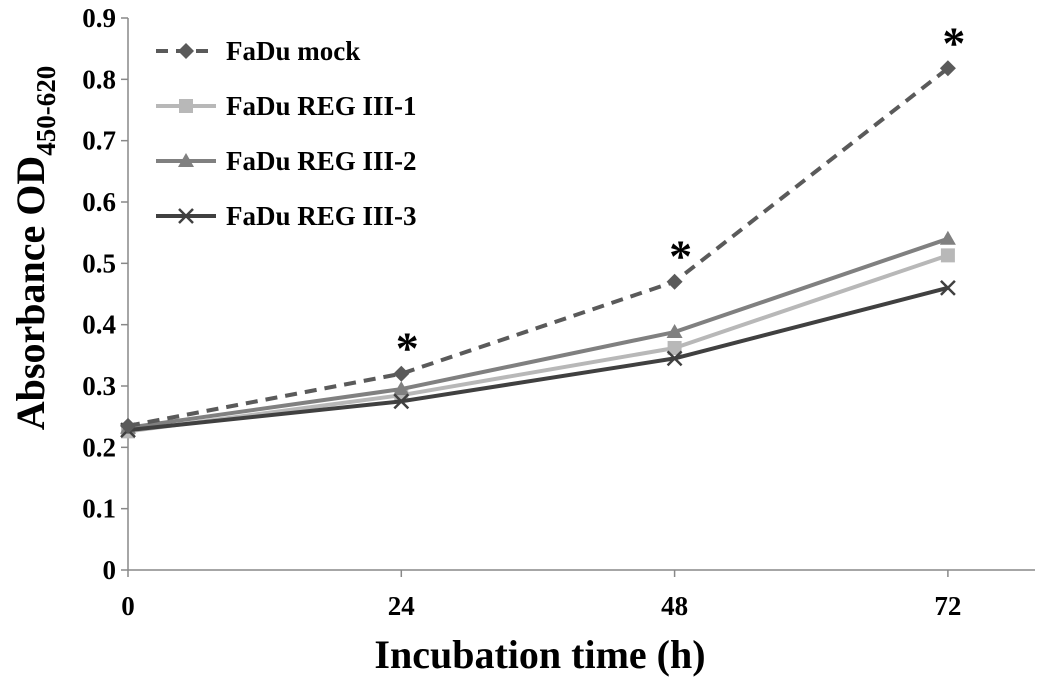 The width and height of the screenshot is (1044, 681). What do you see at coordinates (99, 386) in the screenshot?
I see `y-tick-label: 0.3` at bounding box center [99, 386].